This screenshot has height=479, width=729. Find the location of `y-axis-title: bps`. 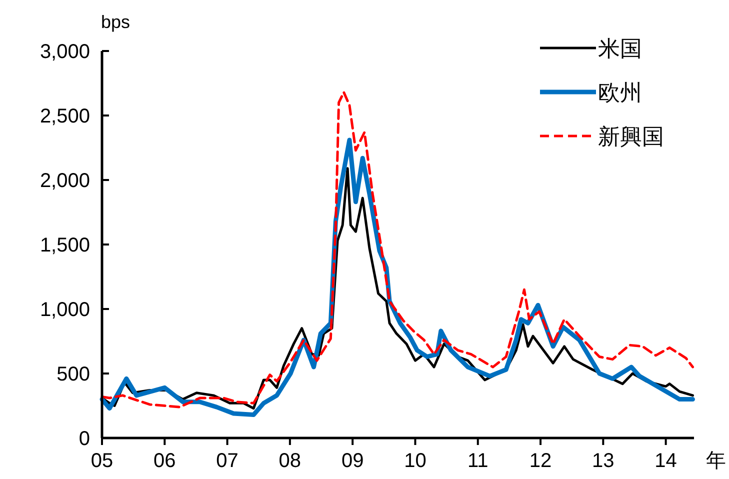

y-axis-title: bps is located at coordinates (115, 22).